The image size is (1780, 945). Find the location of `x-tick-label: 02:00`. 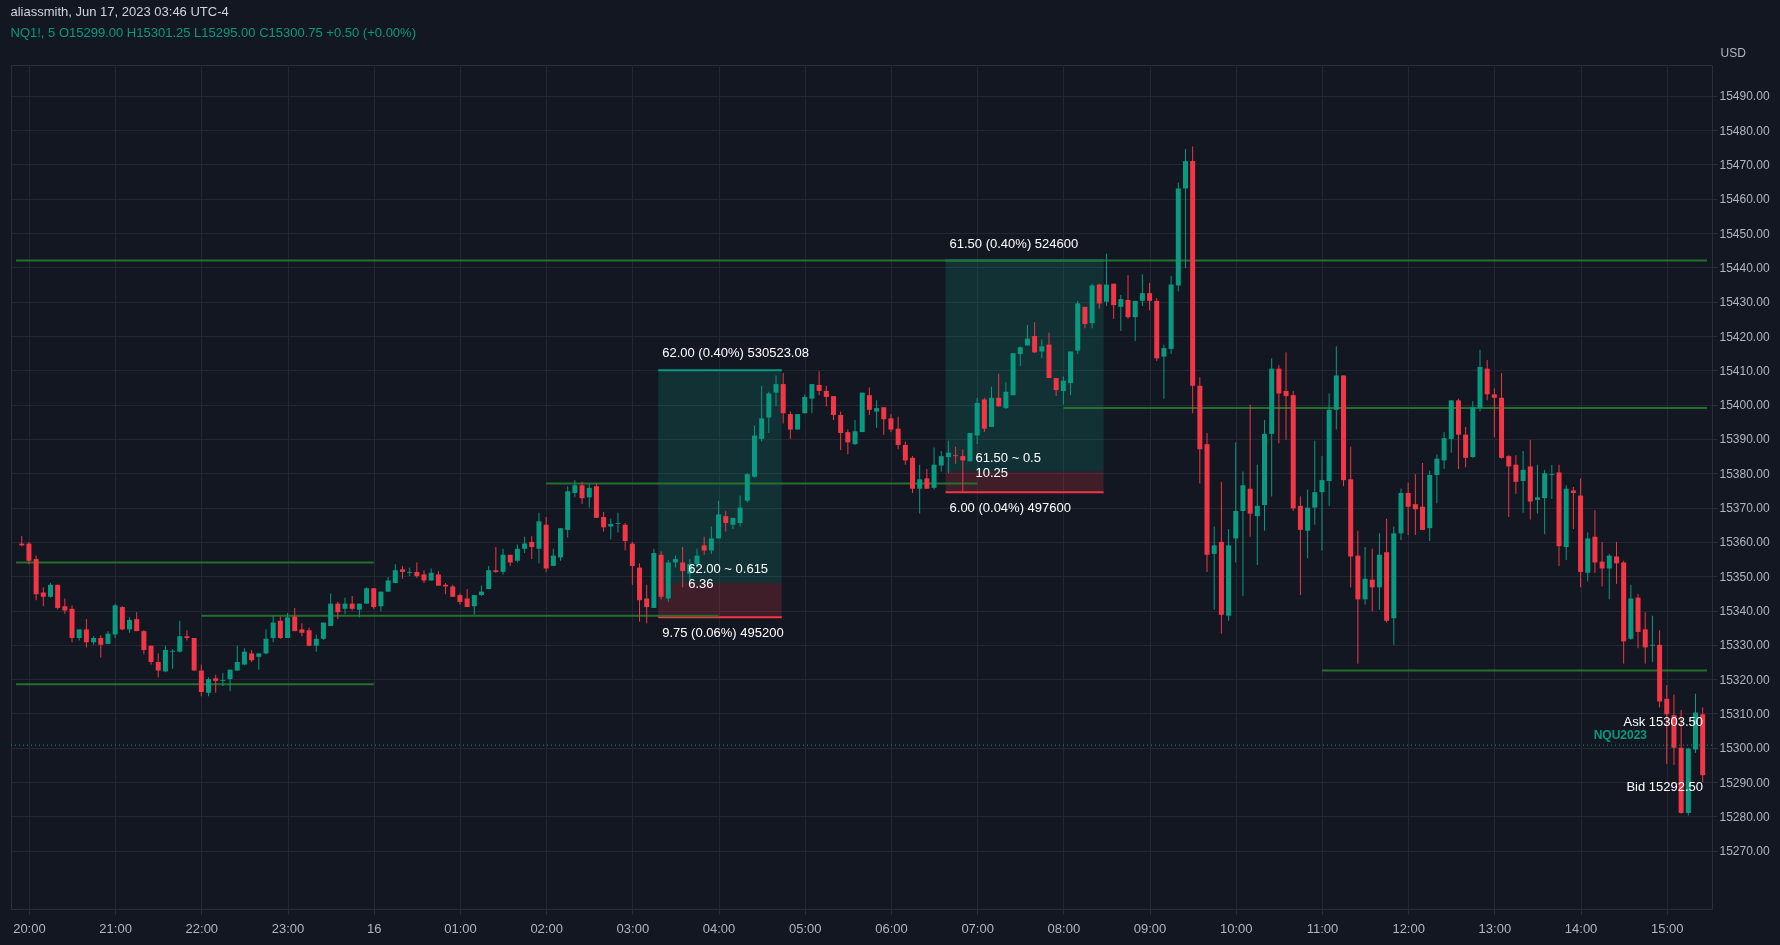

x-tick-label: 02:00 is located at coordinates (546, 928).